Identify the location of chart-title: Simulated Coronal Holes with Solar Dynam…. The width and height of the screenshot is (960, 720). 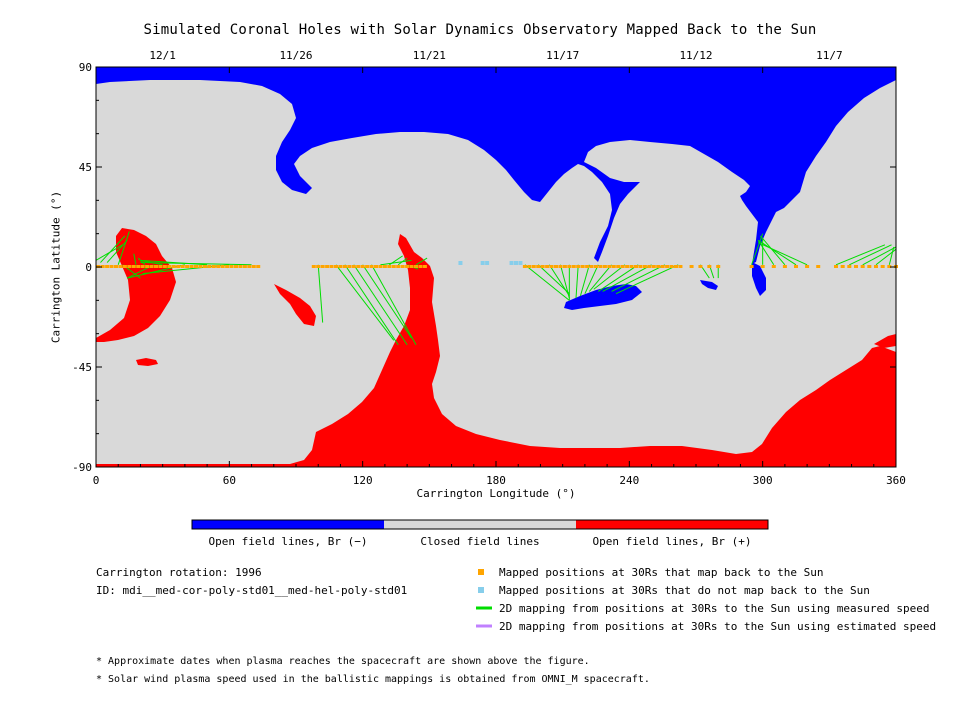
(480, 30).